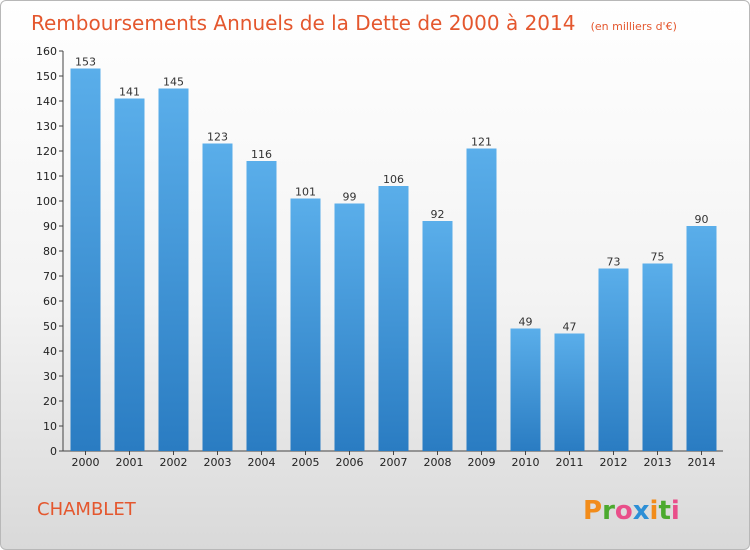 Image resolution: width=750 pixels, height=550 pixels. Describe the element at coordinates (50, 426) in the screenshot. I see `y-tick-label: 10` at that location.